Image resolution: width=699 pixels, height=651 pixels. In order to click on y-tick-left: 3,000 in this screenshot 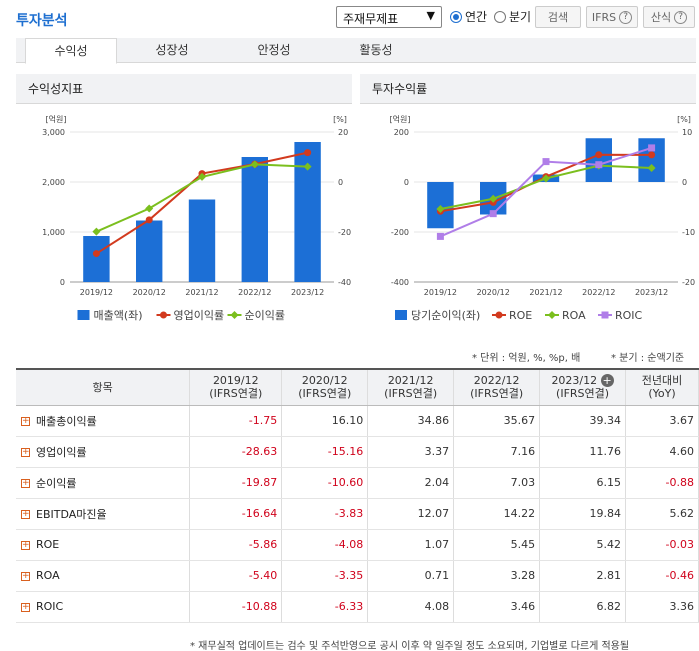, I will do `click(53, 132)`.